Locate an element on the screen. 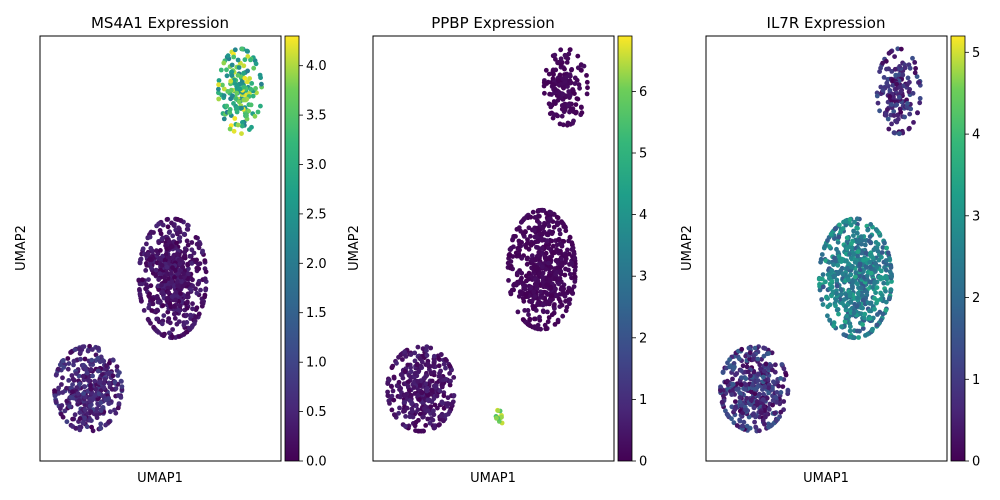 The image size is (1000, 500). colorbar-tick-label: 1.5 is located at coordinates (316, 313).